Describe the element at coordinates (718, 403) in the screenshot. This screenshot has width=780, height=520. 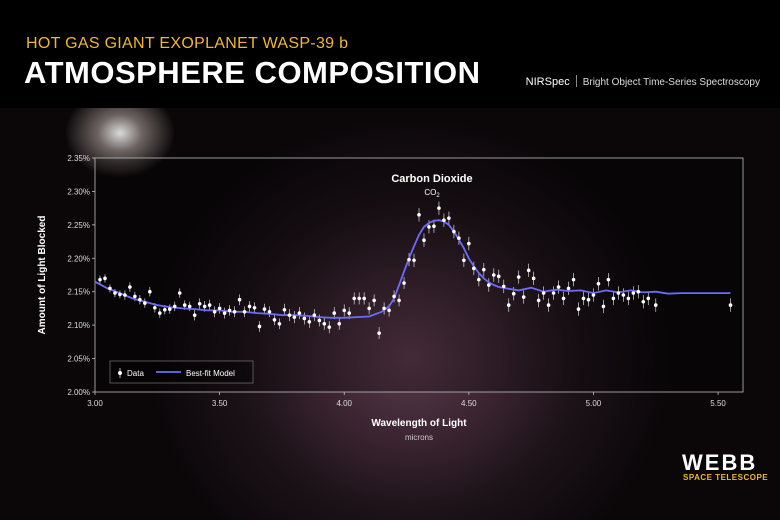
I see `x-tick-label: 5.50` at that location.